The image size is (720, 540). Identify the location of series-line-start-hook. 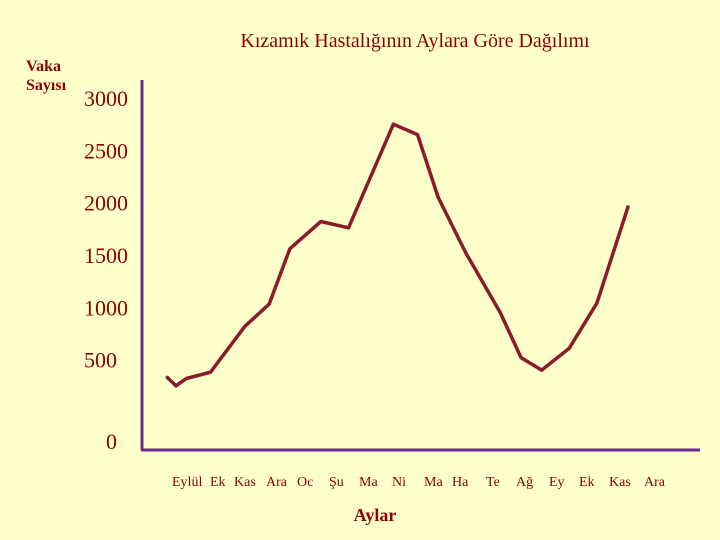
(171, 381).